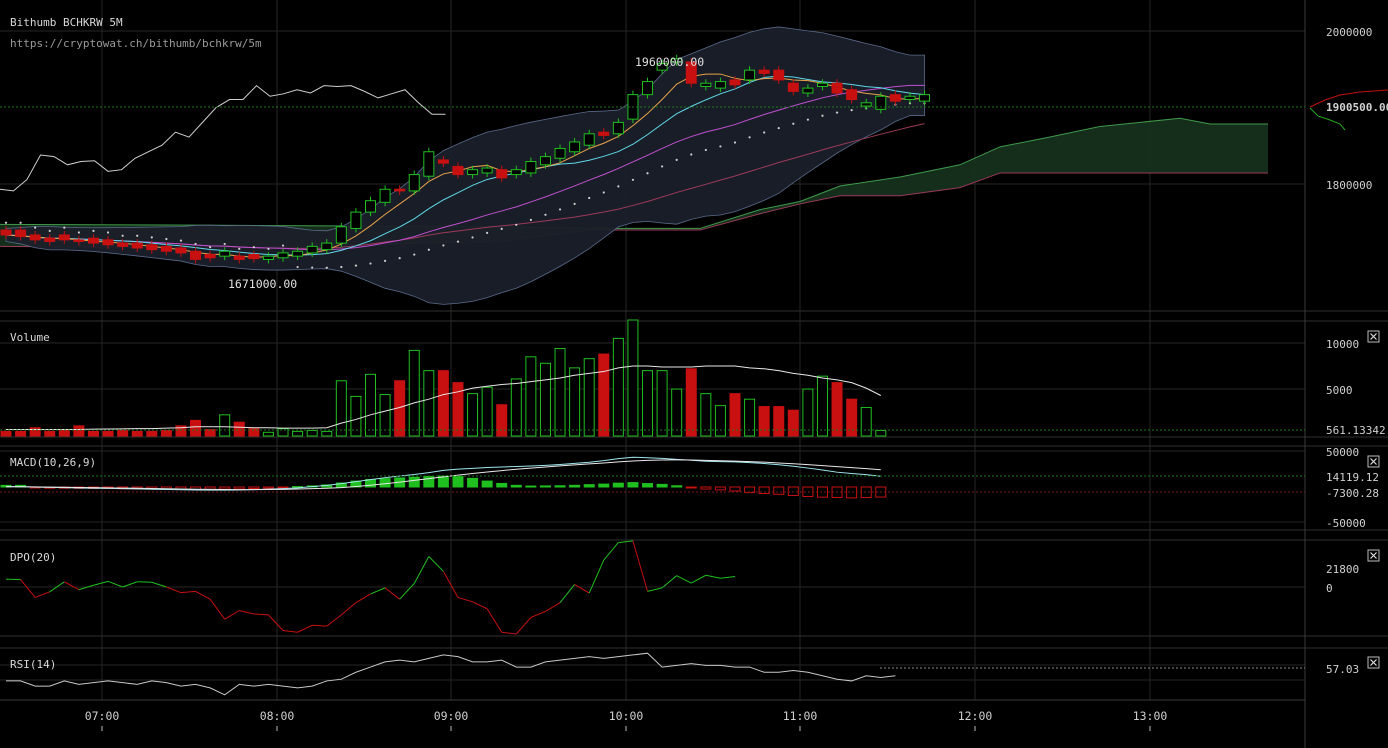  I want to click on time-tick-label: 12:00, so click(975, 716).